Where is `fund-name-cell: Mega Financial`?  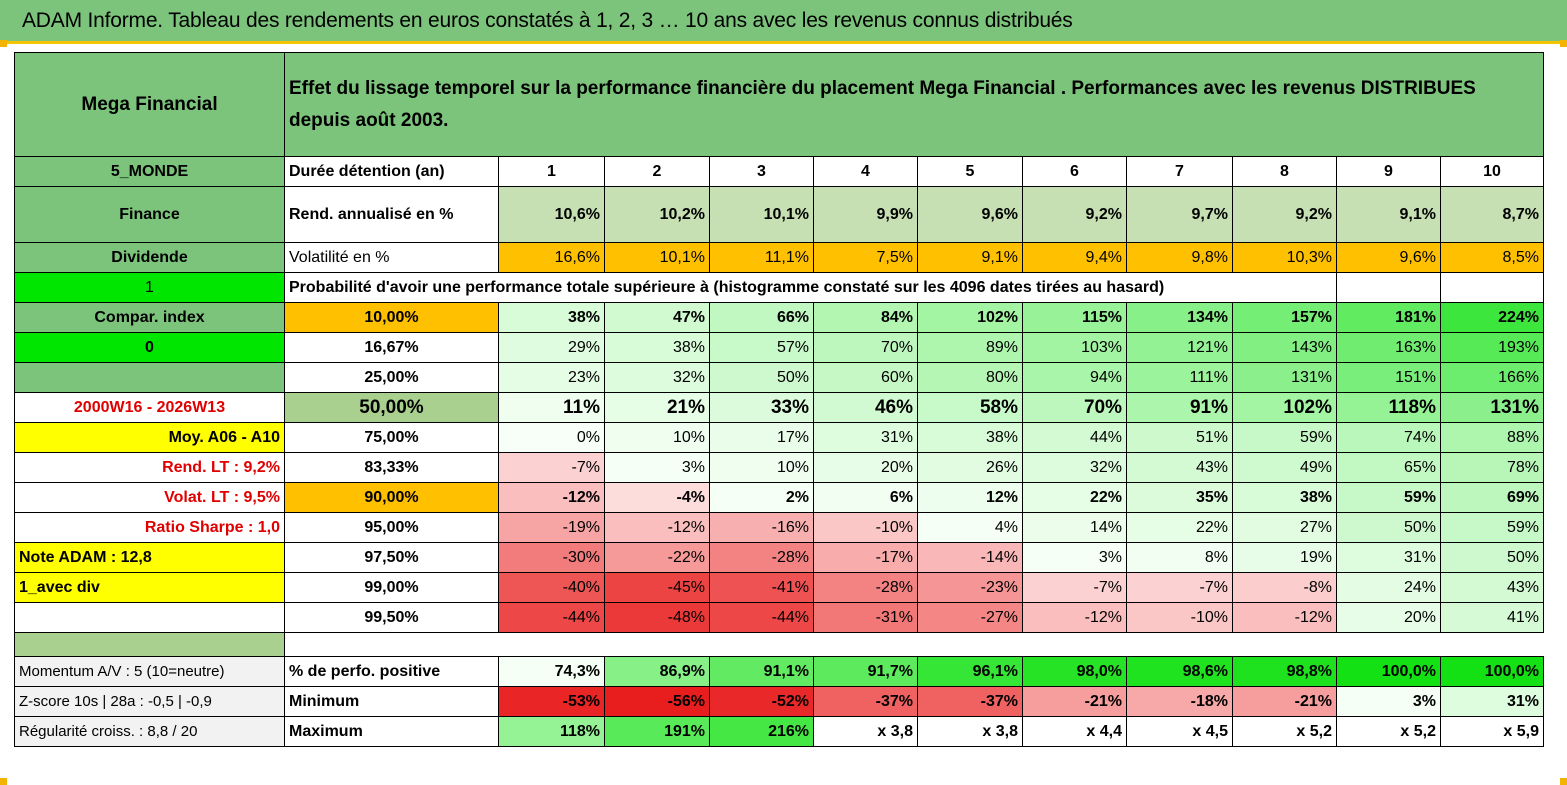 fund-name-cell: Mega Financial is located at coordinates (149, 104).